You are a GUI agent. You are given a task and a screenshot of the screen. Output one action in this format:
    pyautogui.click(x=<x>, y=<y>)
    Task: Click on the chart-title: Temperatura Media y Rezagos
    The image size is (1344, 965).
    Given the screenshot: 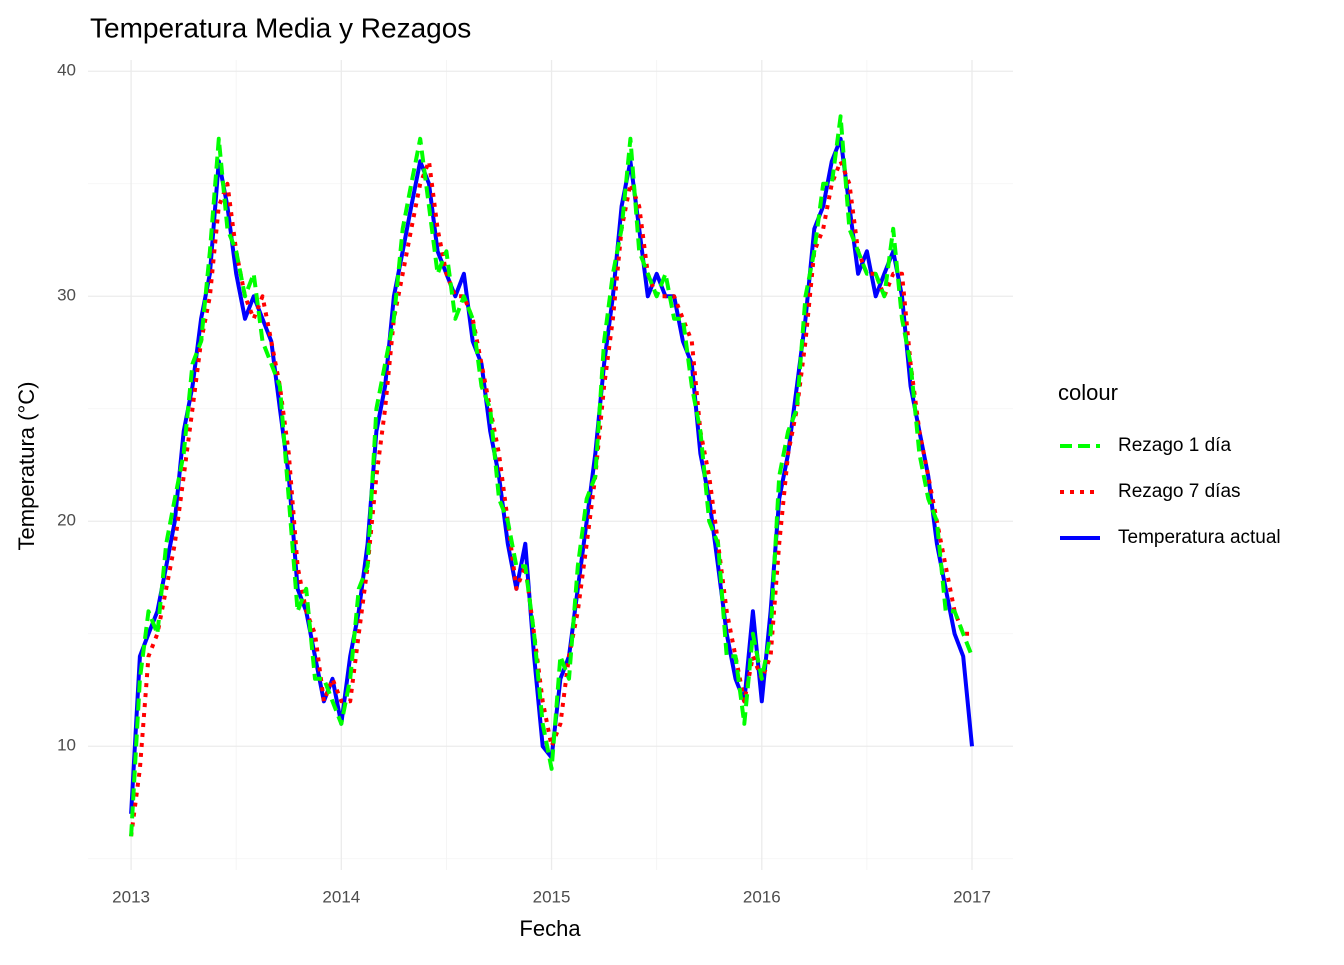 What is the action you would take?
    pyautogui.click(x=280, y=27)
    